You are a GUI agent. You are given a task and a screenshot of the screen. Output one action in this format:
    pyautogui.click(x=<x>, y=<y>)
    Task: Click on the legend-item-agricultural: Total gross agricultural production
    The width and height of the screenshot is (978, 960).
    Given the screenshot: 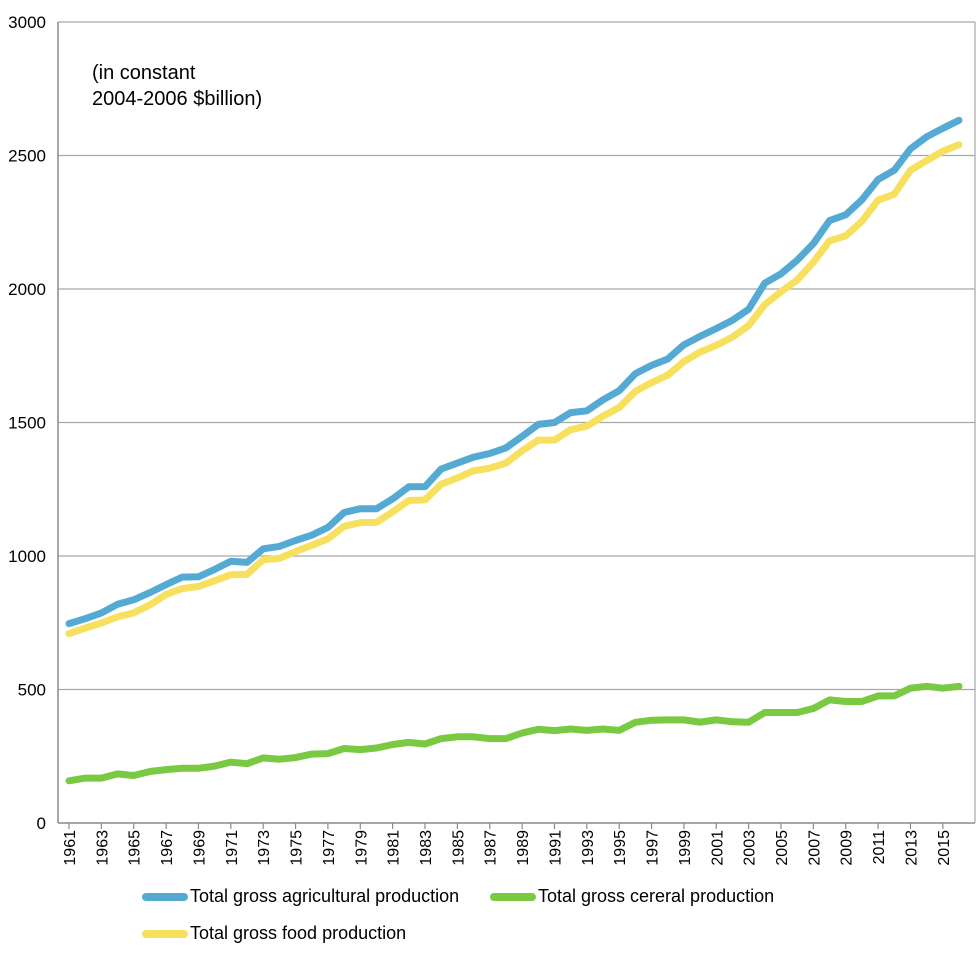 What is the action you would take?
    pyautogui.click(x=300, y=896)
    